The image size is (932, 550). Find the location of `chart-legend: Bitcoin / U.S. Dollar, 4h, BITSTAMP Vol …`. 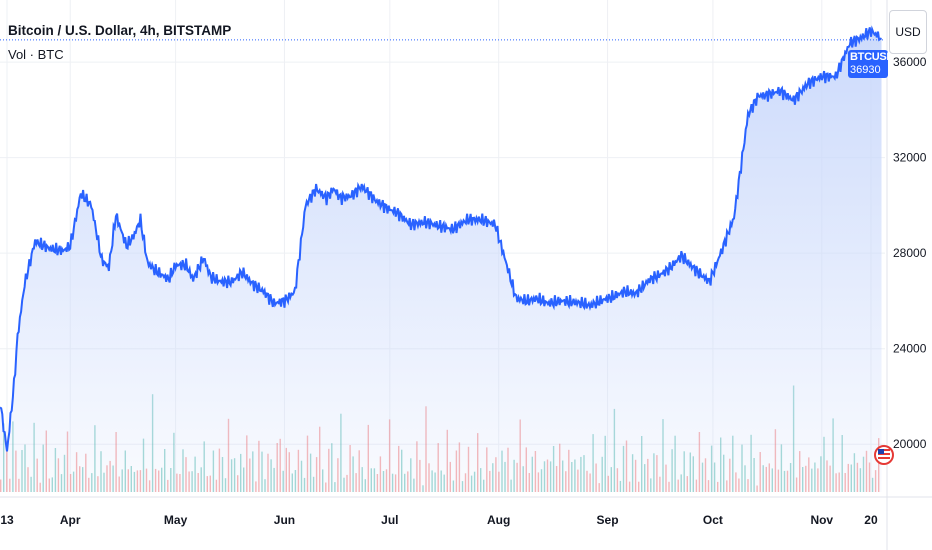

chart-legend: Bitcoin / U.S. Dollar, 4h, BITSTAMP Vol … is located at coordinates (119, 42).